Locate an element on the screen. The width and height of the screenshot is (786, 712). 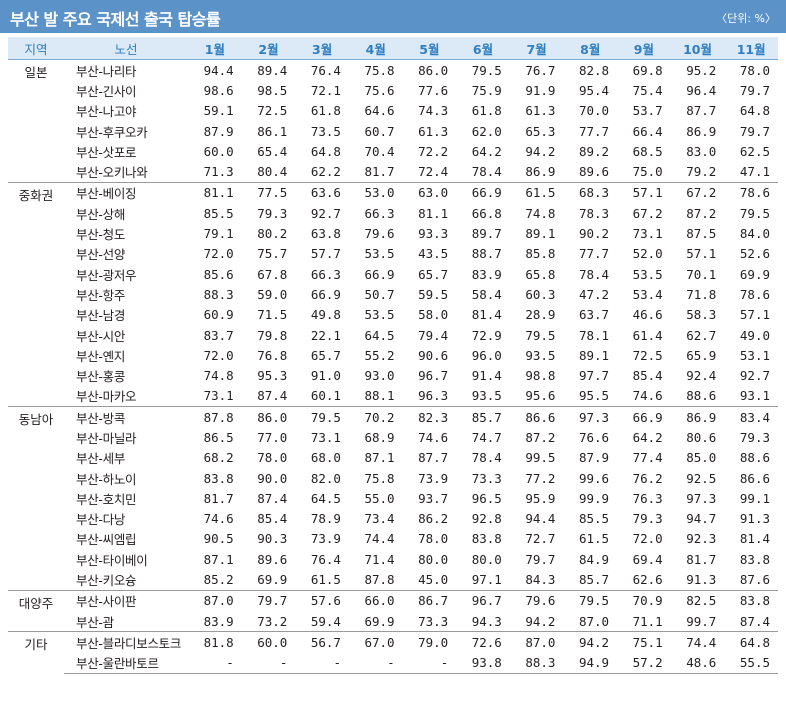
value-cell: 80.0 is located at coordinates (433, 559).